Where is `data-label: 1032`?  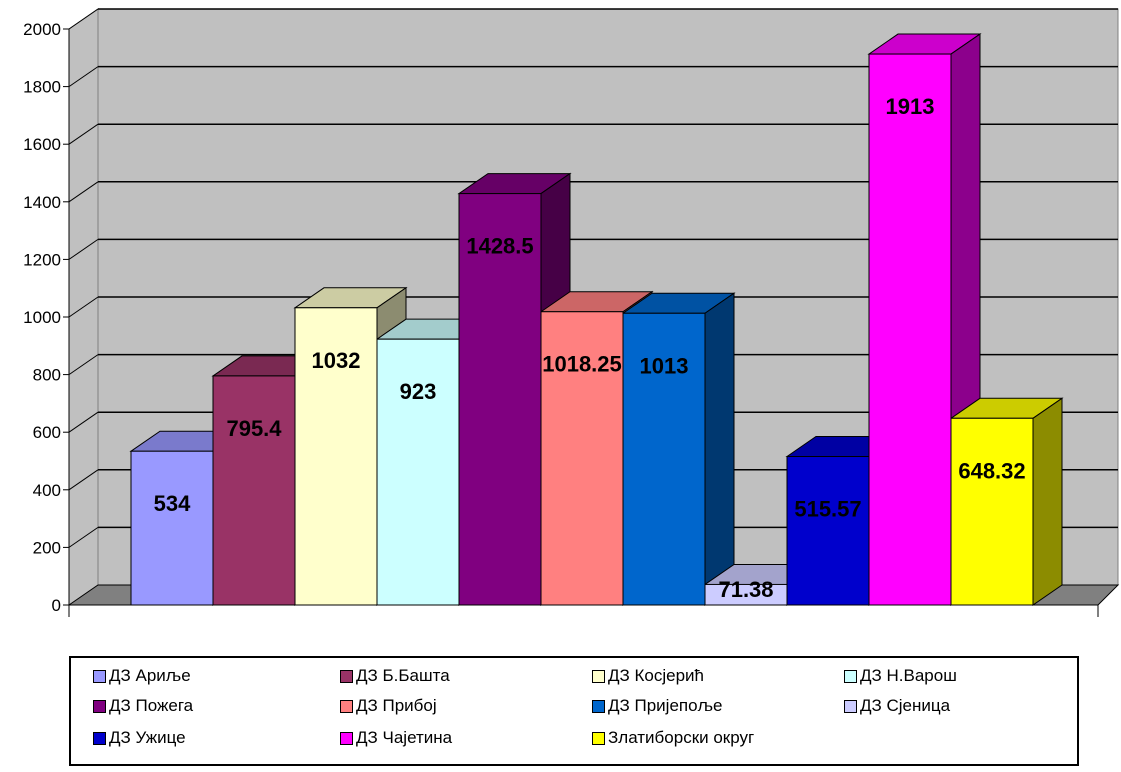
data-label: 1032 is located at coordinates (336, 360).